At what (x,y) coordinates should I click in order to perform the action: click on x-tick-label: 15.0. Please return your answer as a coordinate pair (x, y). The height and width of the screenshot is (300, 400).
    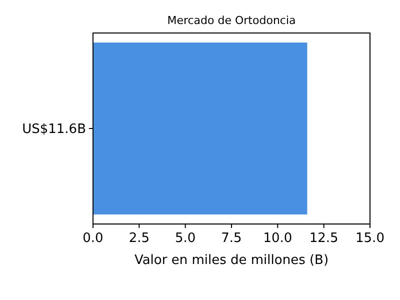
    Looking at the image, I should click on (370, 238).